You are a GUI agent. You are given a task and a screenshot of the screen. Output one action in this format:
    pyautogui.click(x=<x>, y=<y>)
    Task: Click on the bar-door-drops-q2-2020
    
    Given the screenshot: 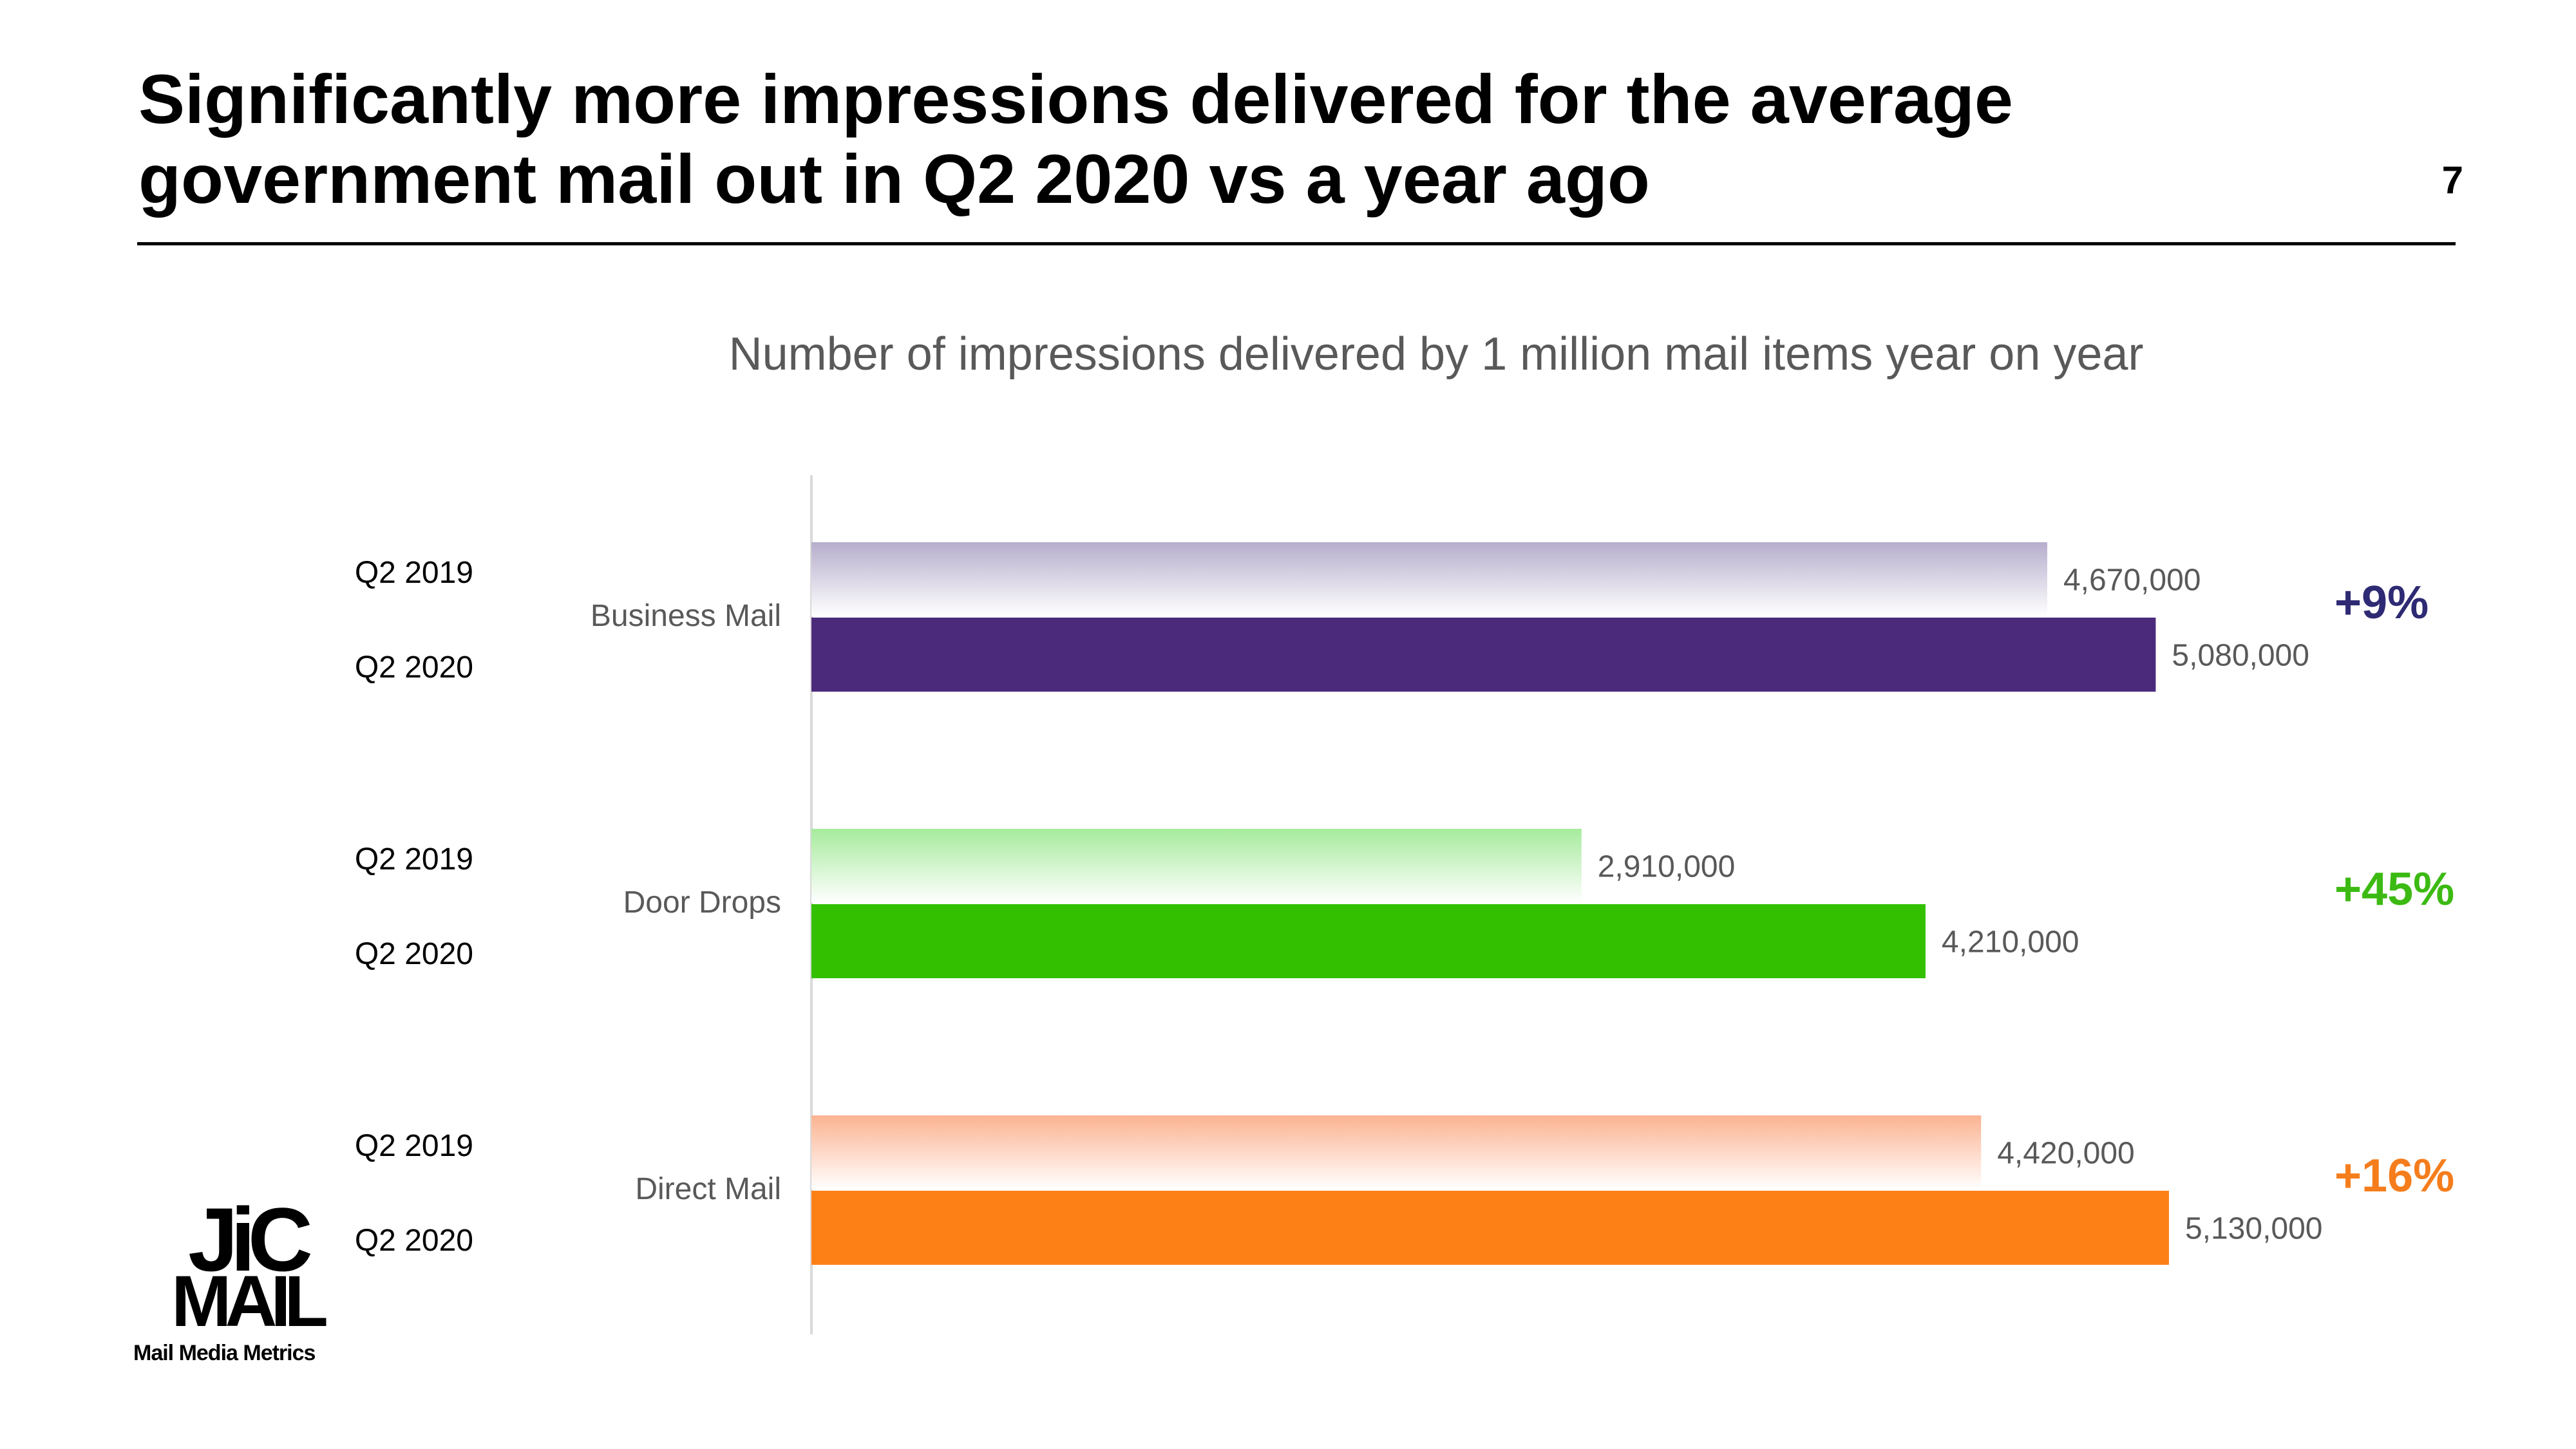 What is the action you would take?
    pyautogui.click(x=1368, y=941)
    